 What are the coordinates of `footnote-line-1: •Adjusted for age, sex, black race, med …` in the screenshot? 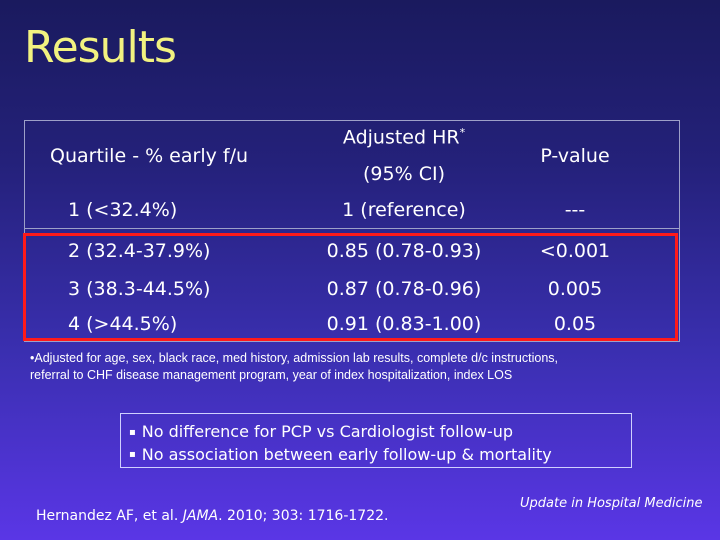 It's located at (294, 358).